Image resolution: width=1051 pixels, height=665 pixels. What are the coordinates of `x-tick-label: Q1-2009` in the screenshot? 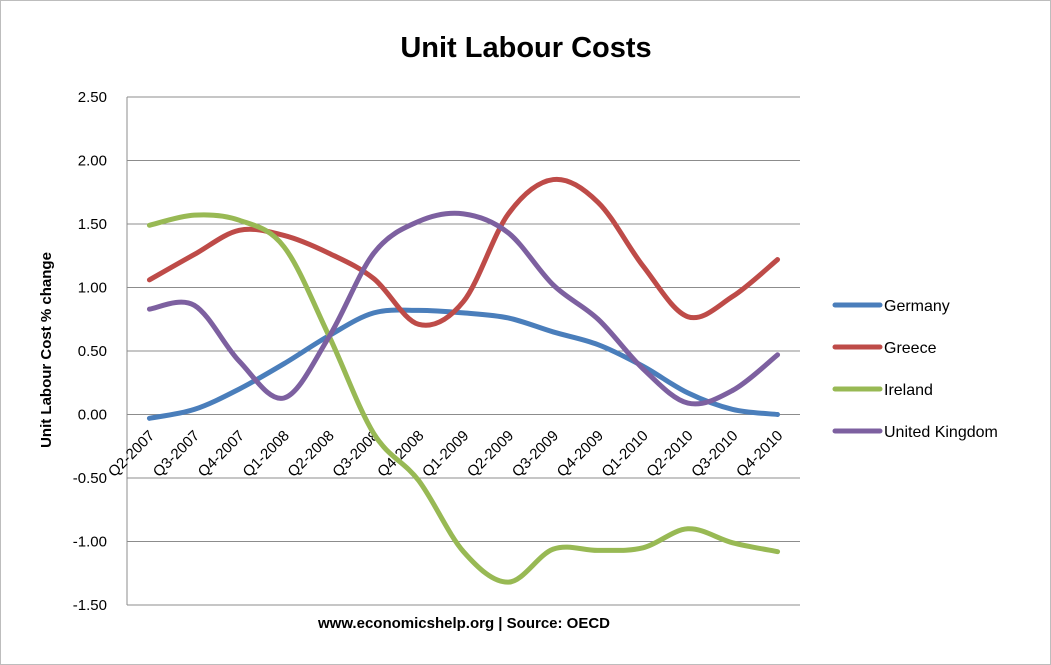 It's located at (445, 453).